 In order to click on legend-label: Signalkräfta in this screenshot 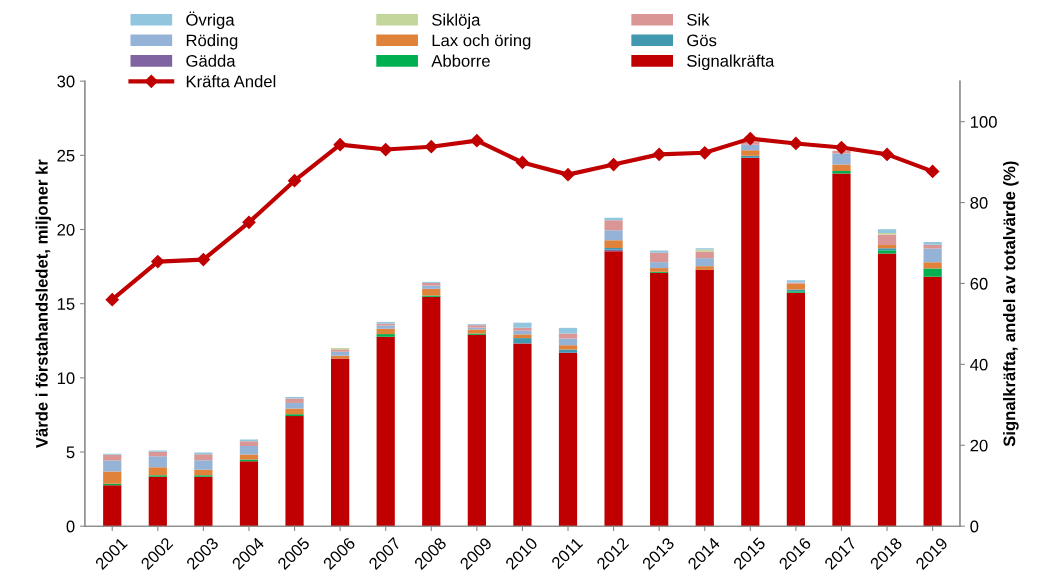, I will do `click(731, 62)`.